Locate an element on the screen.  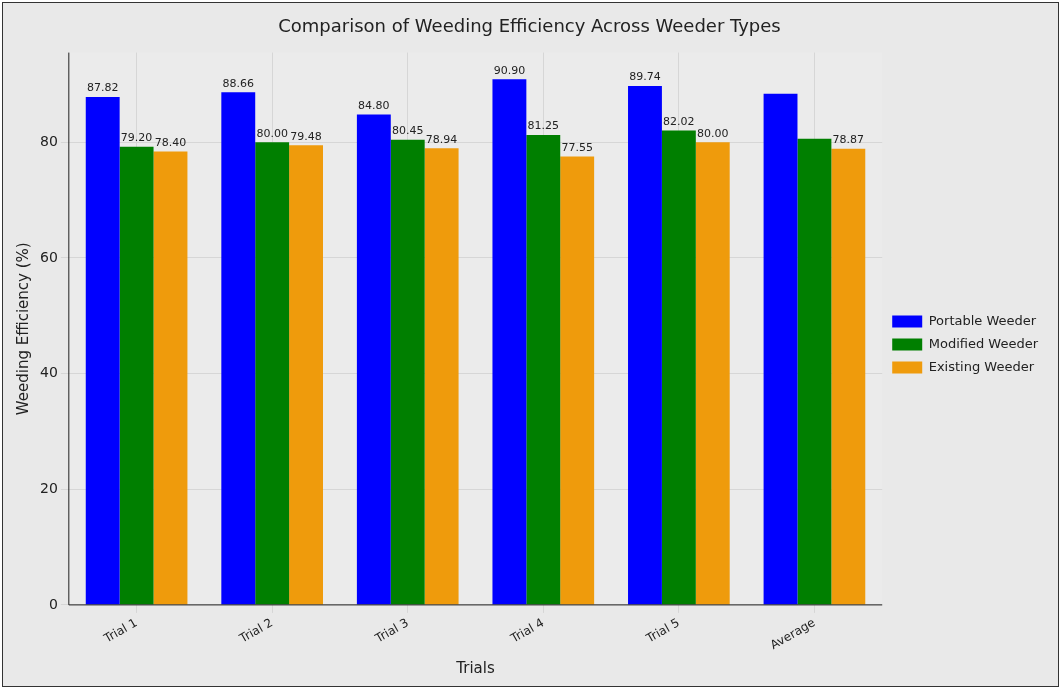
x-tick-label: Trial 2 is located at coordinates (256, 630).